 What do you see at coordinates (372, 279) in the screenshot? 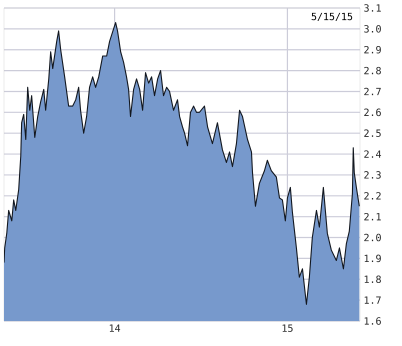
I see `y-tick-label: 1.8` at bounding box center [372, 279].